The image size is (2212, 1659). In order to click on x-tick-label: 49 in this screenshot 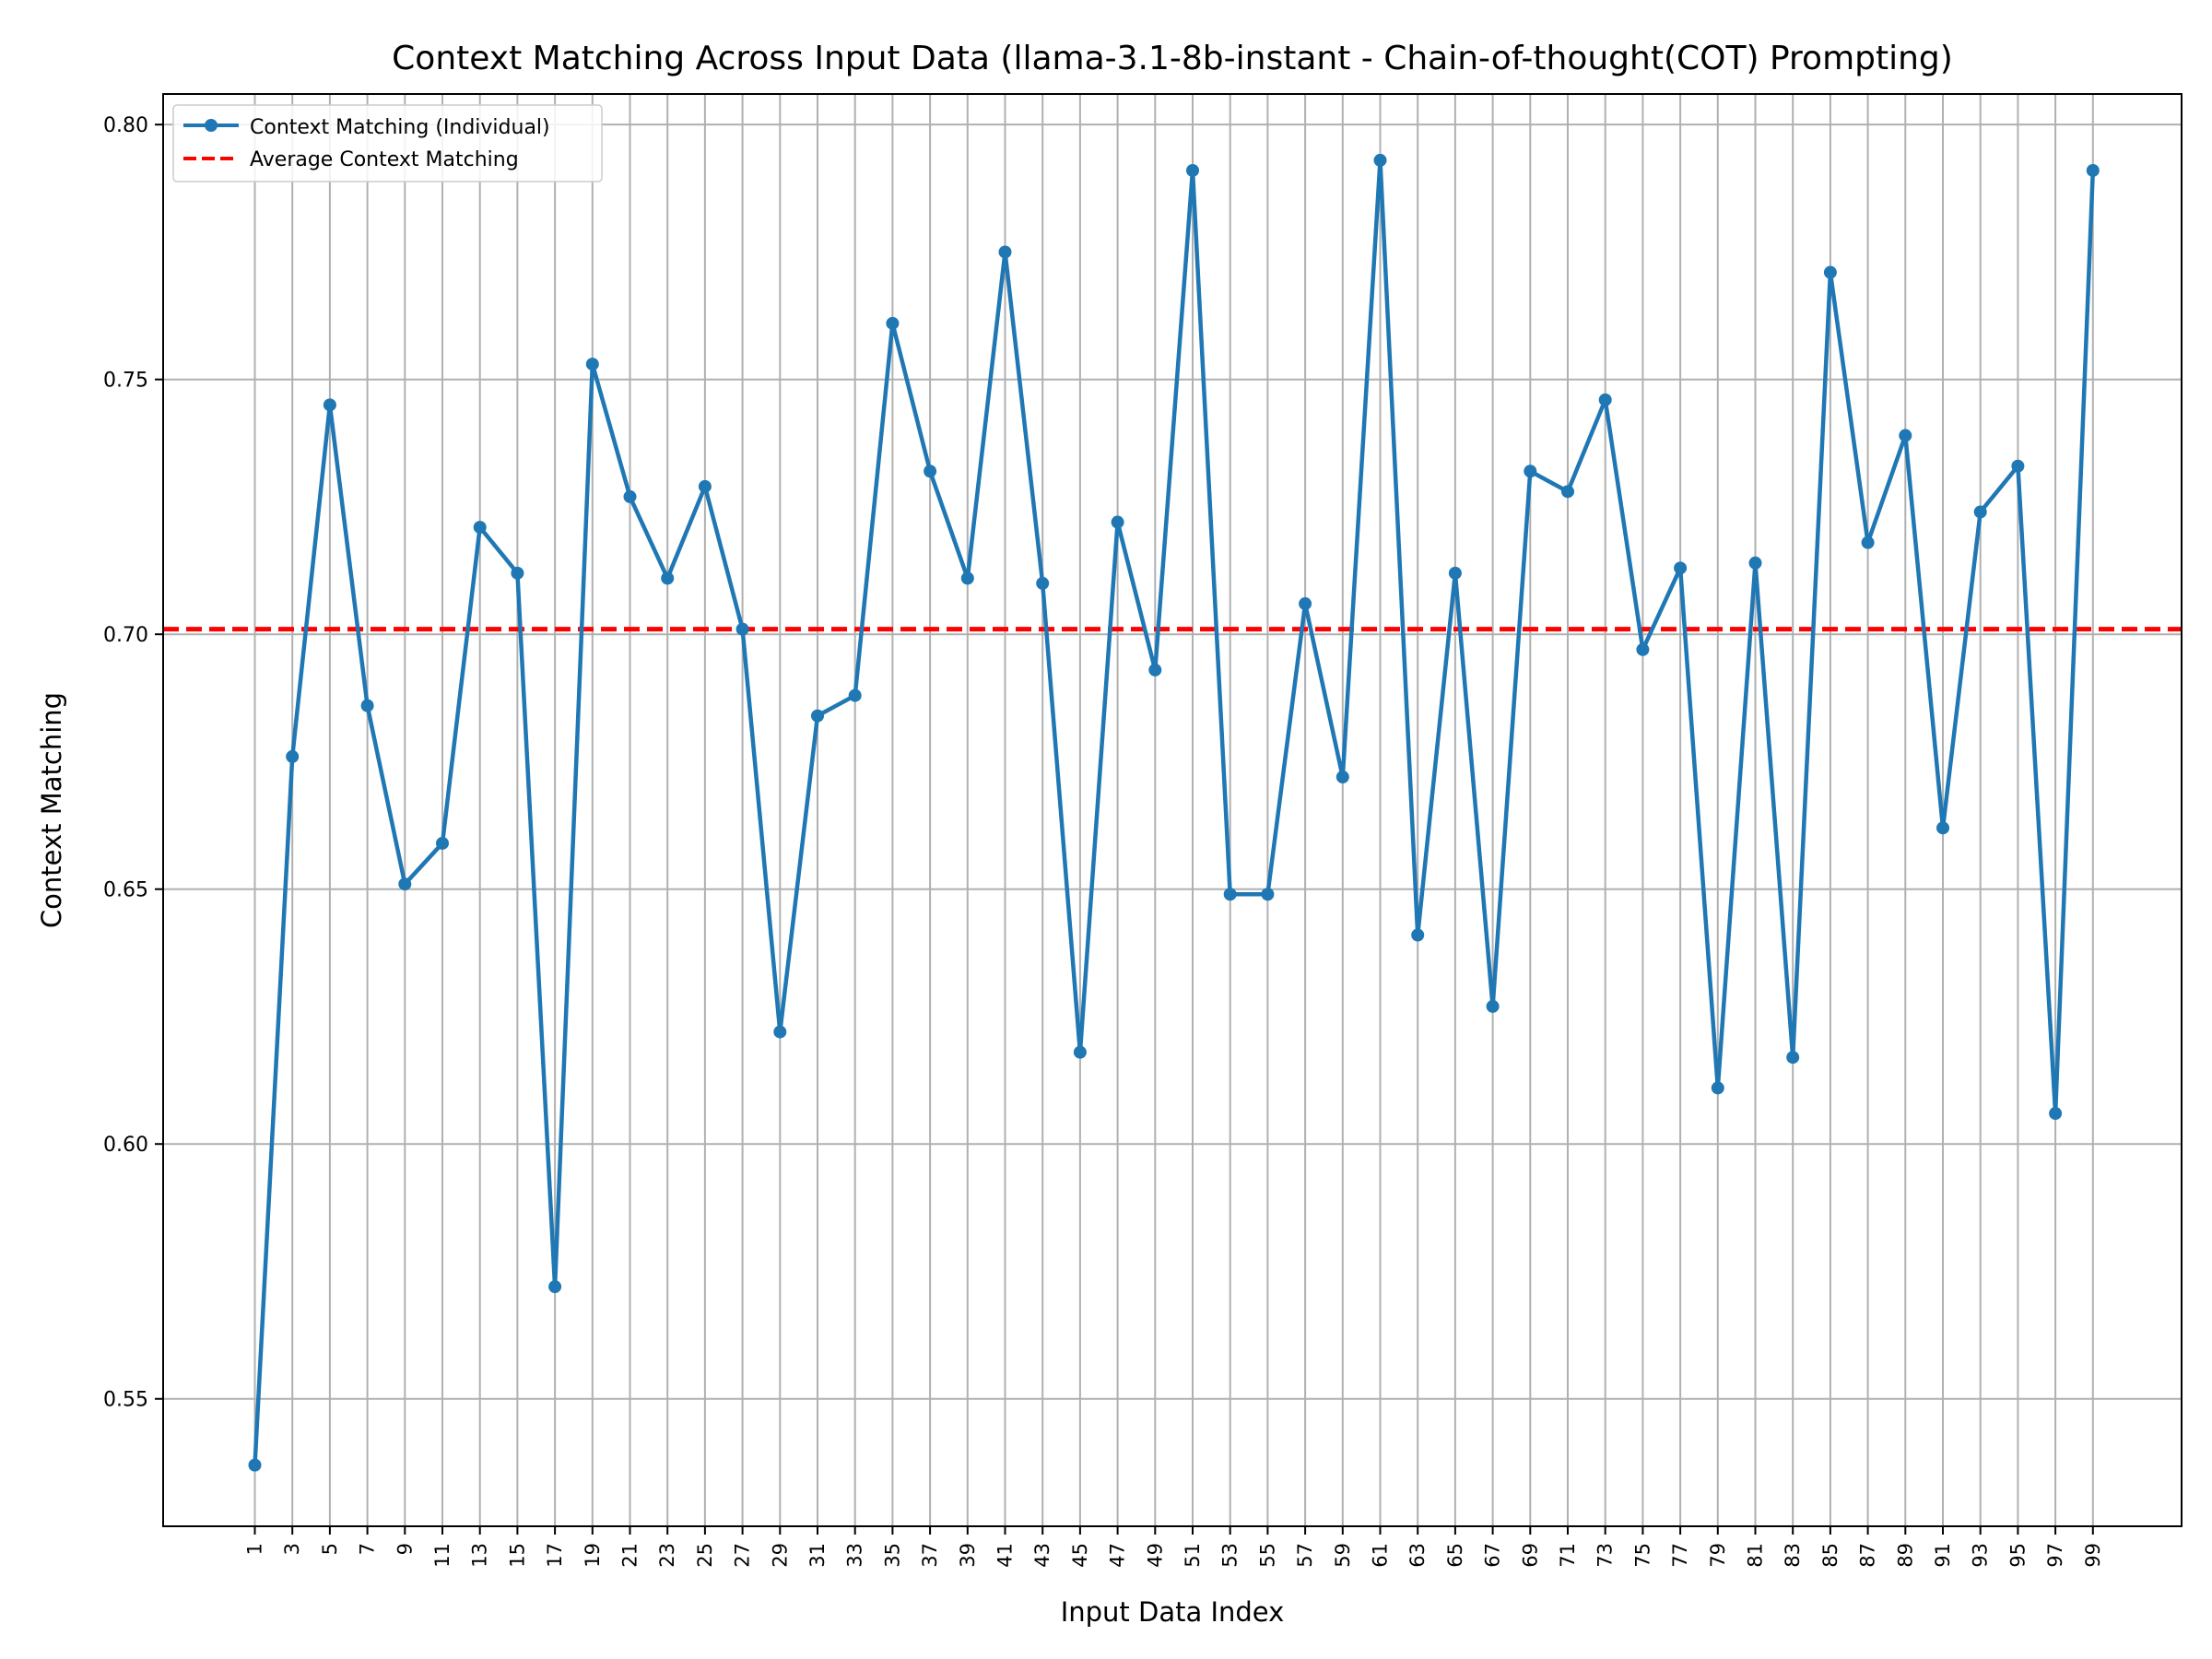, I will do `click(1155, 1555)`.